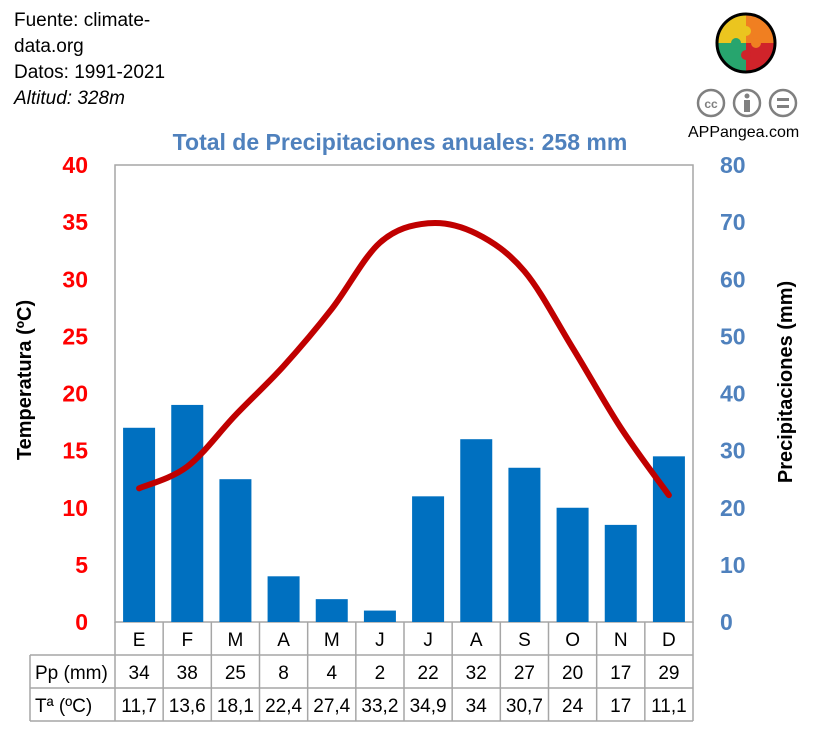 This screenshot has height=745, width=817. What do you see at coordinates (75, 394) in the screenshot?
I see `left-tick-label: 20` at bounding box center [75, 394].